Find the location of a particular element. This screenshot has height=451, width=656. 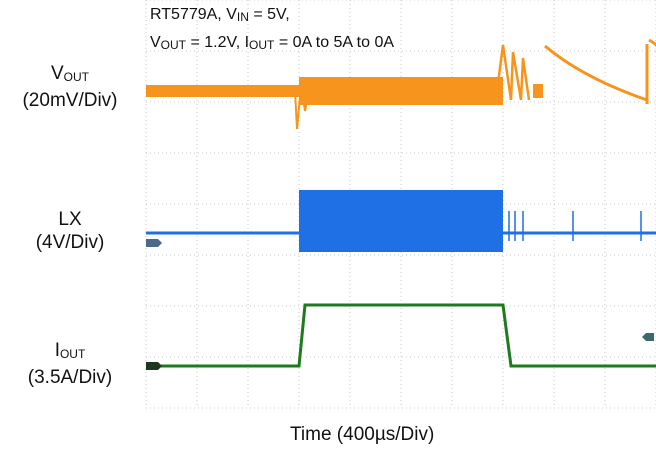

lx-switching-burst is located at coordinates (401, 221).